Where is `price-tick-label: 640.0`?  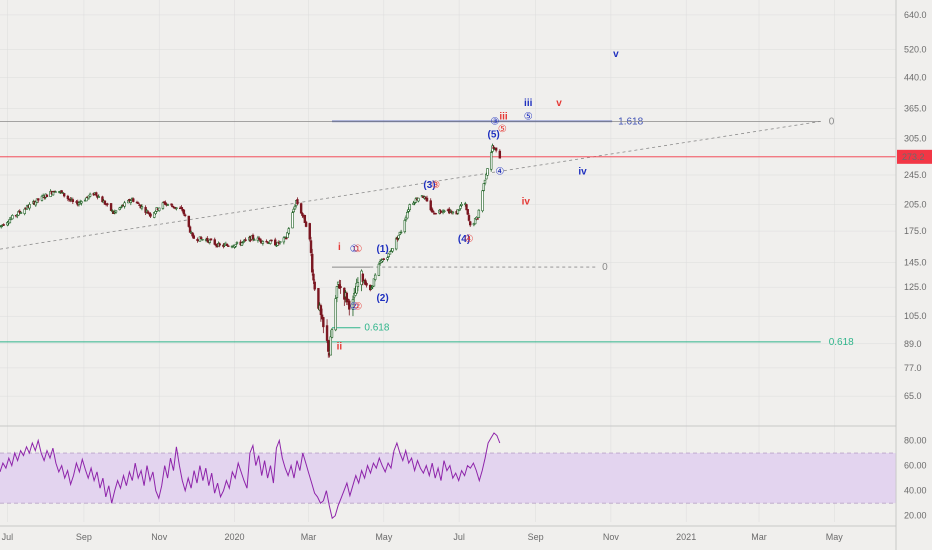 price-tick-label: 640.0 is located at coordinates (915, 15).